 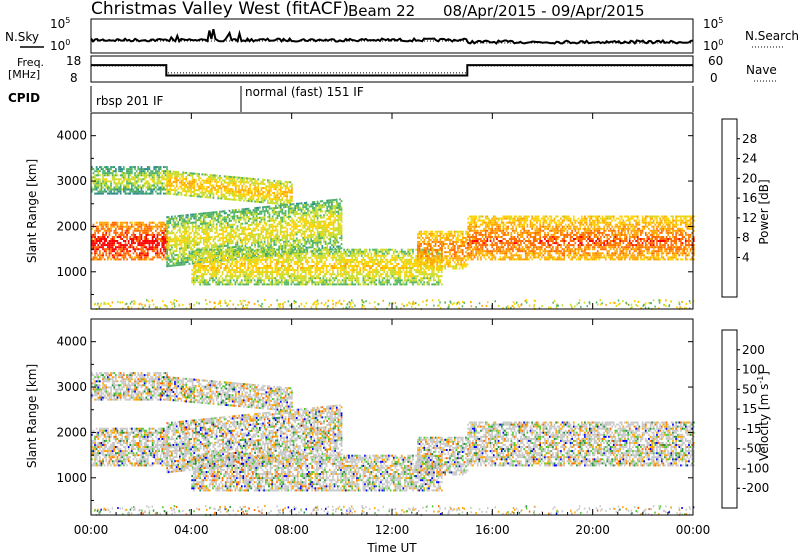 I want to click on noise-left-label: N.Sky, so click(x=22, y=37).